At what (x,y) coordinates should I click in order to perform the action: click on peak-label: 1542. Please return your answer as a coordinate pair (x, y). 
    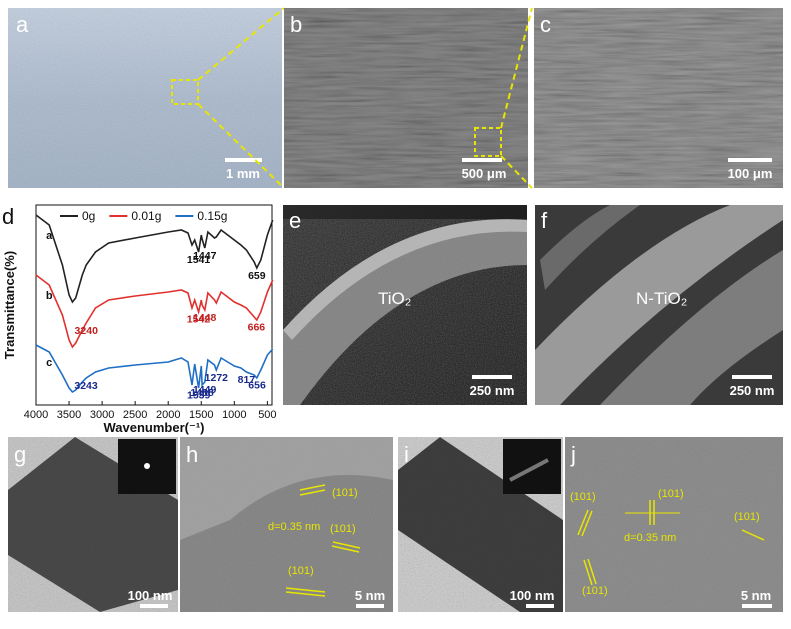
    Looking at the image, I should click on (199, 320).